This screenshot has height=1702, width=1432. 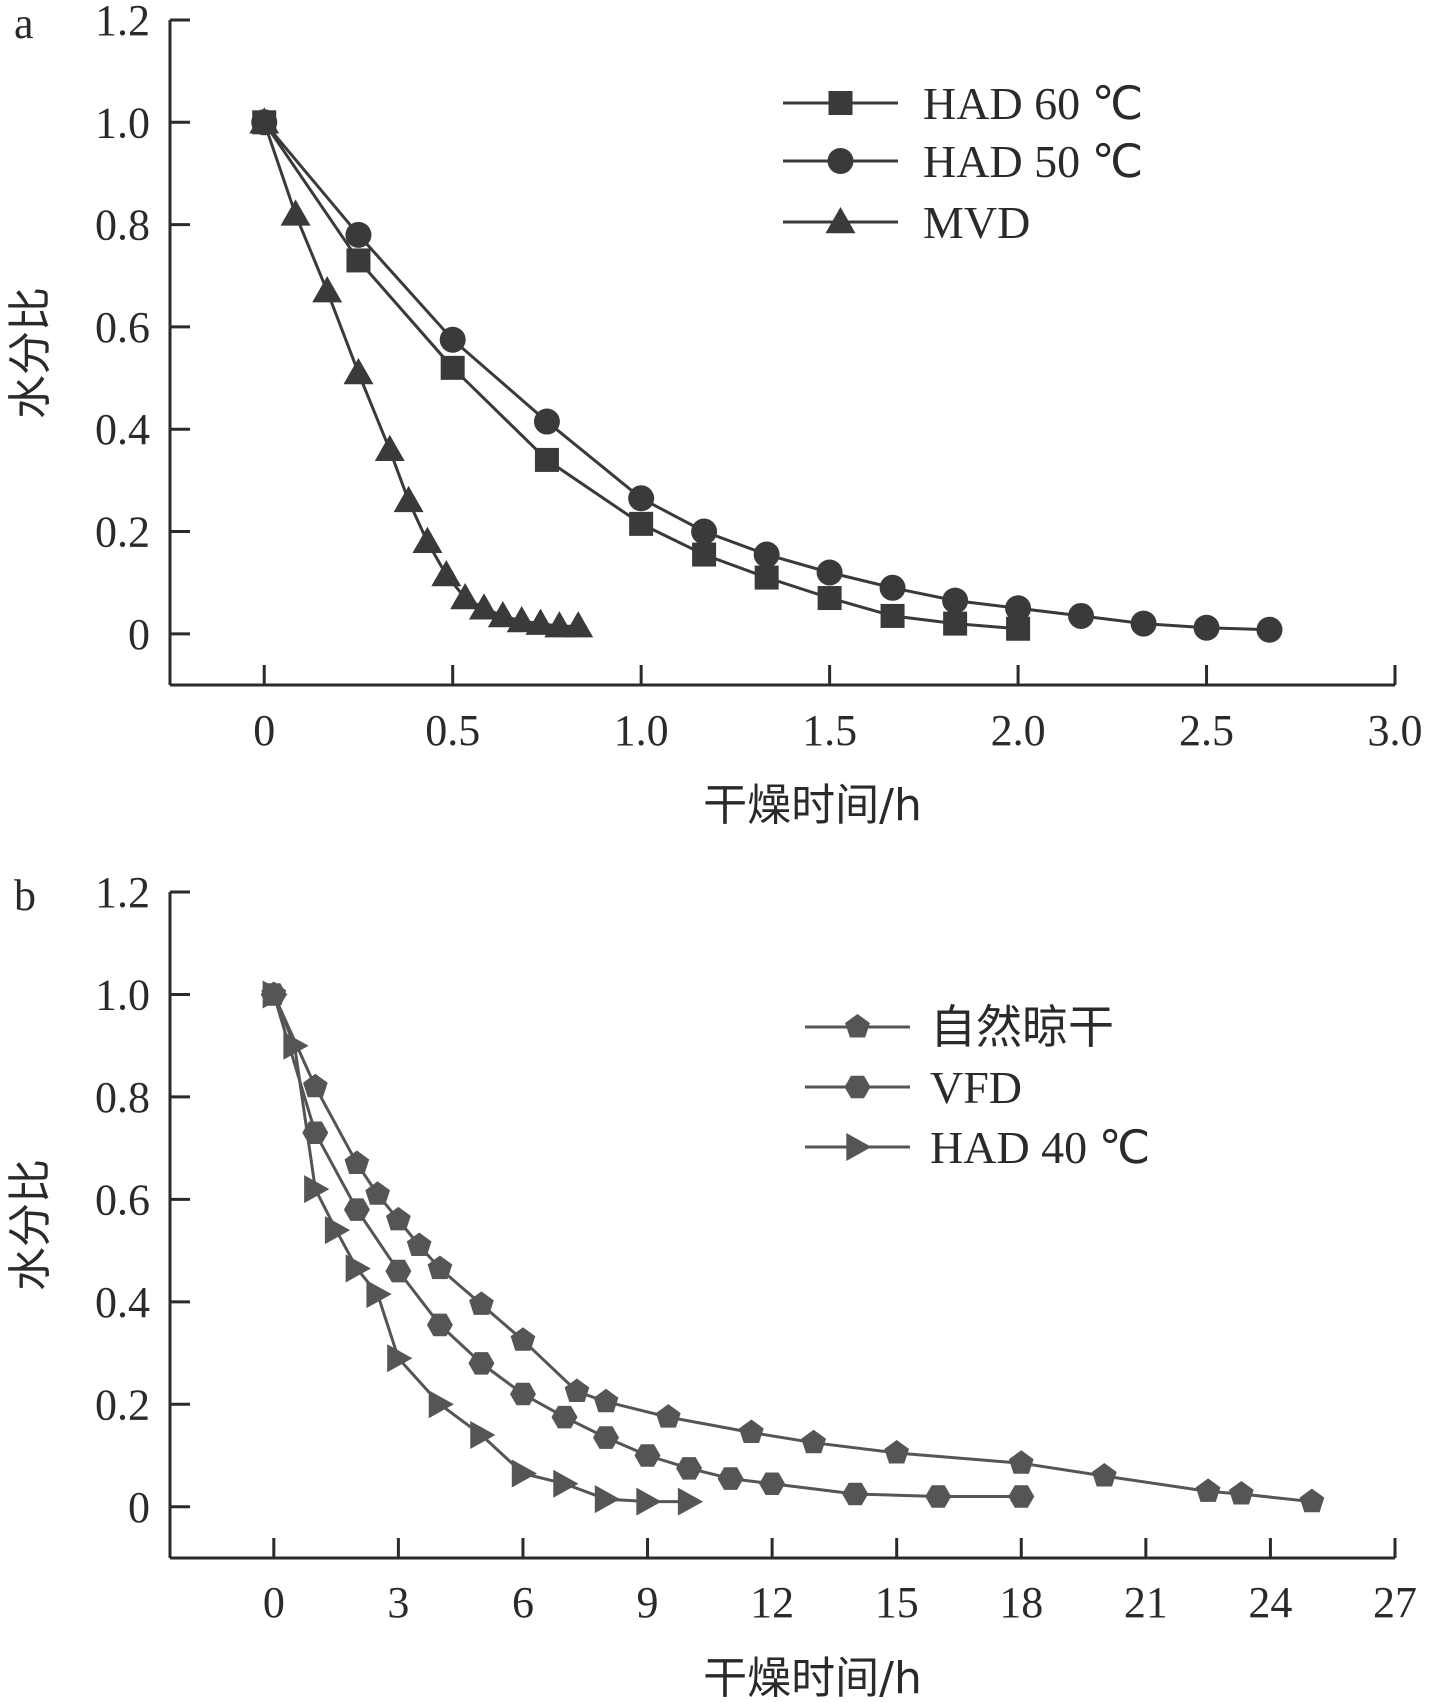 I want to click on x-tick-label: 15, so click(x=897, y=1602).